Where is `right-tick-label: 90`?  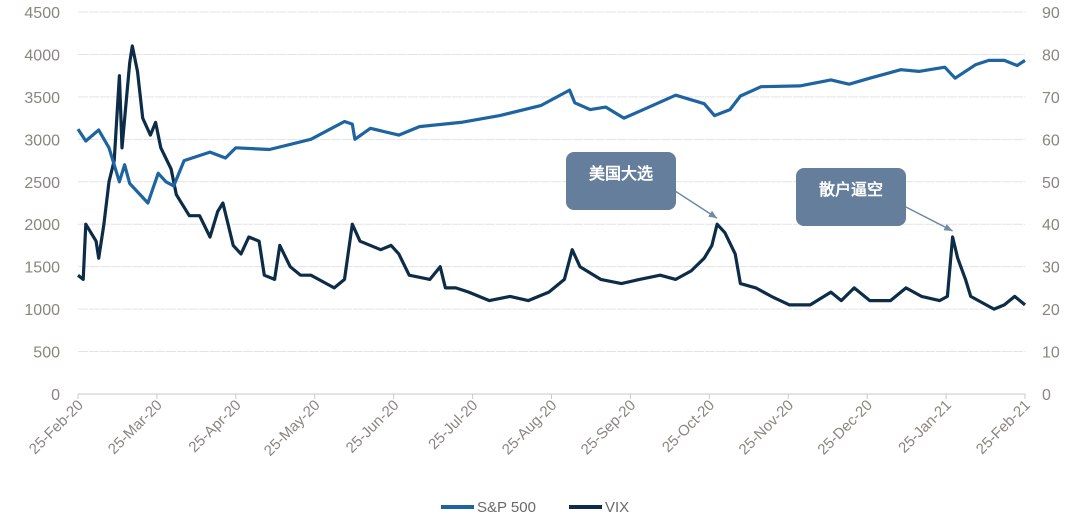 right-tick-label: 90 is located at coordinates (1051, 13).